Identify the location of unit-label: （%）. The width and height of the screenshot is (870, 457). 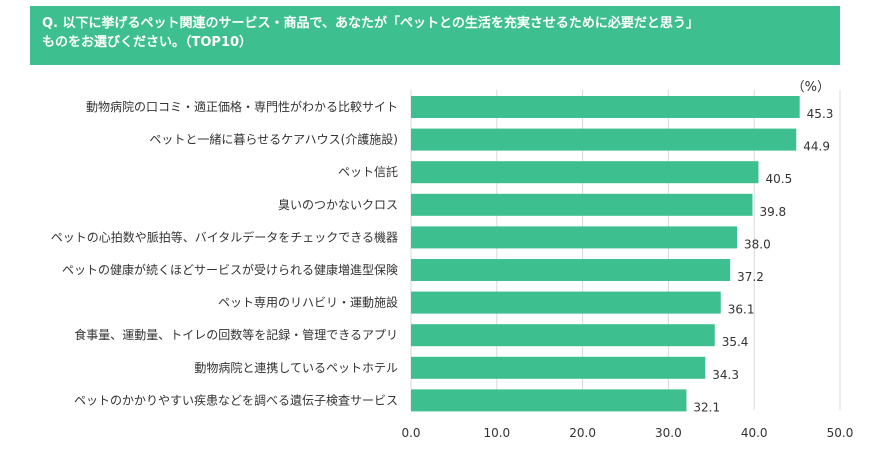
(810, 87).